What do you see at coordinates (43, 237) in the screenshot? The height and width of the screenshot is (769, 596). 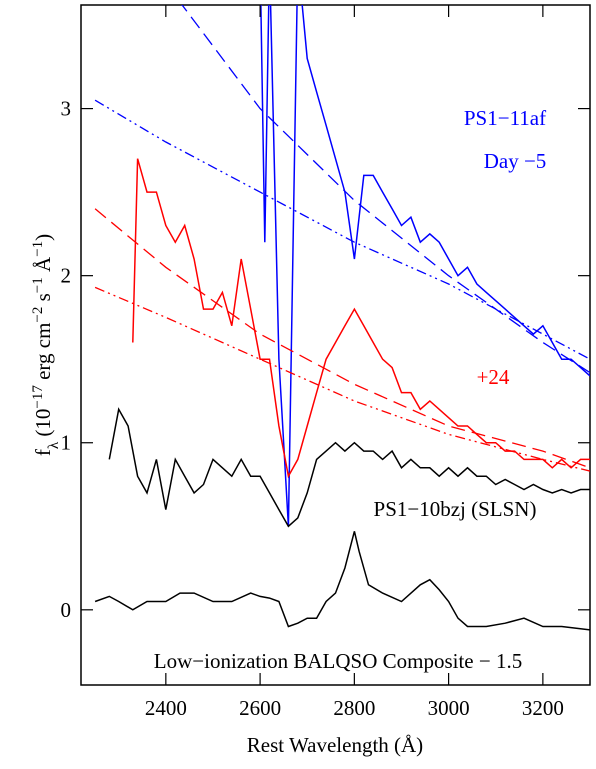 I see `y-label-part: )` at bounding box center [43, 237].